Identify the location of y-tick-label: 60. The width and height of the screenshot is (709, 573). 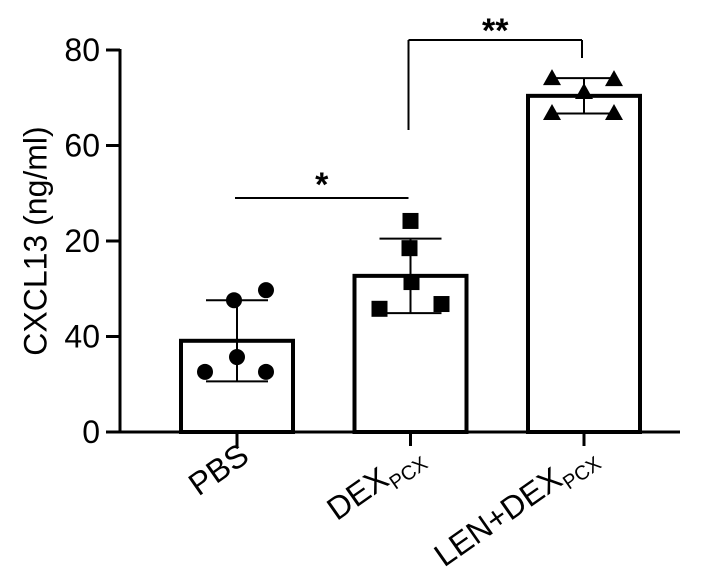
(82, 146).